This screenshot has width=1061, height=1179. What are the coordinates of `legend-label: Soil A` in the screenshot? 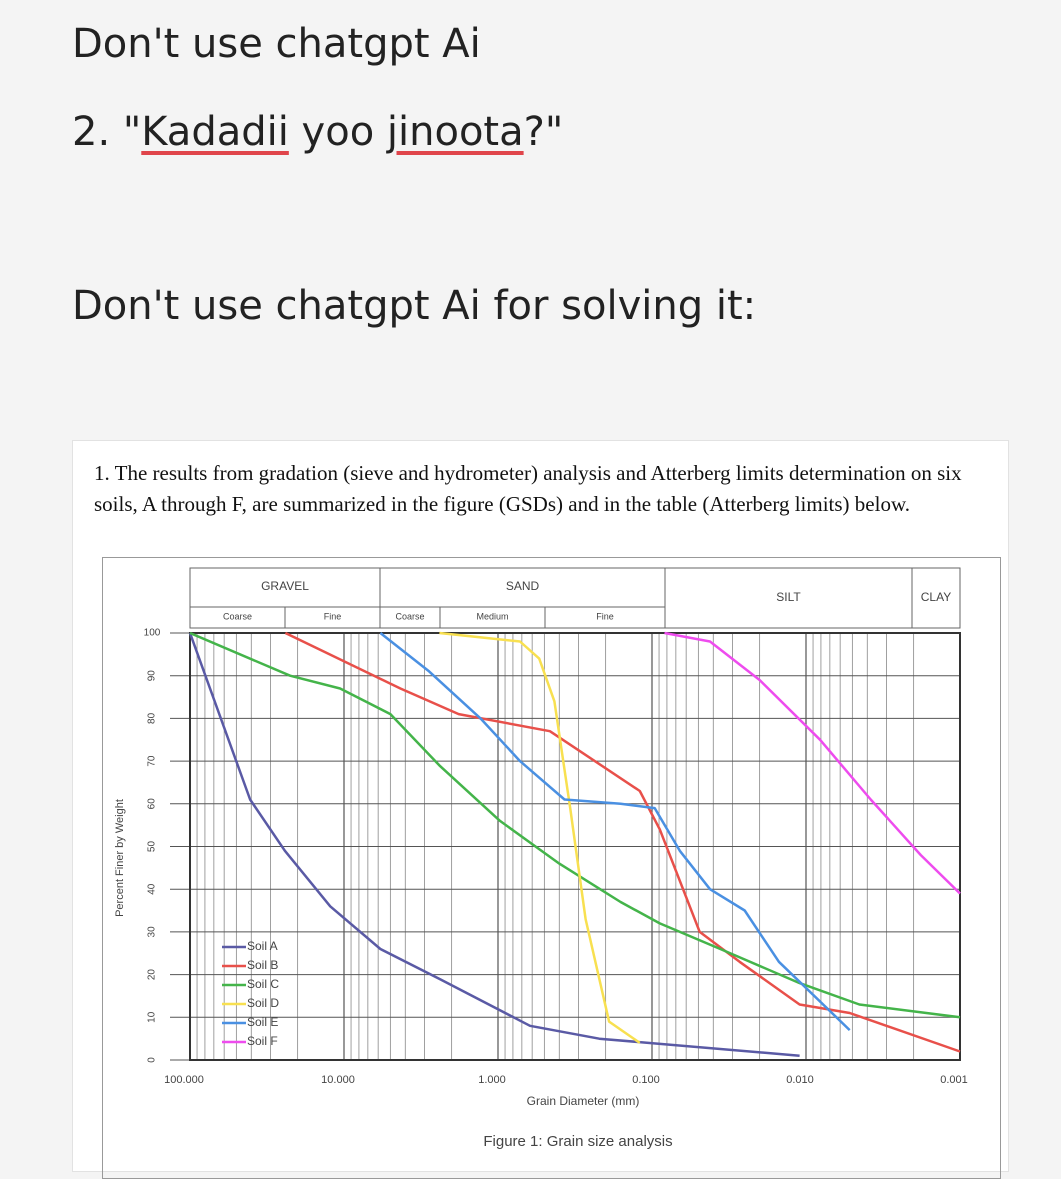 It's located at (262, 946).